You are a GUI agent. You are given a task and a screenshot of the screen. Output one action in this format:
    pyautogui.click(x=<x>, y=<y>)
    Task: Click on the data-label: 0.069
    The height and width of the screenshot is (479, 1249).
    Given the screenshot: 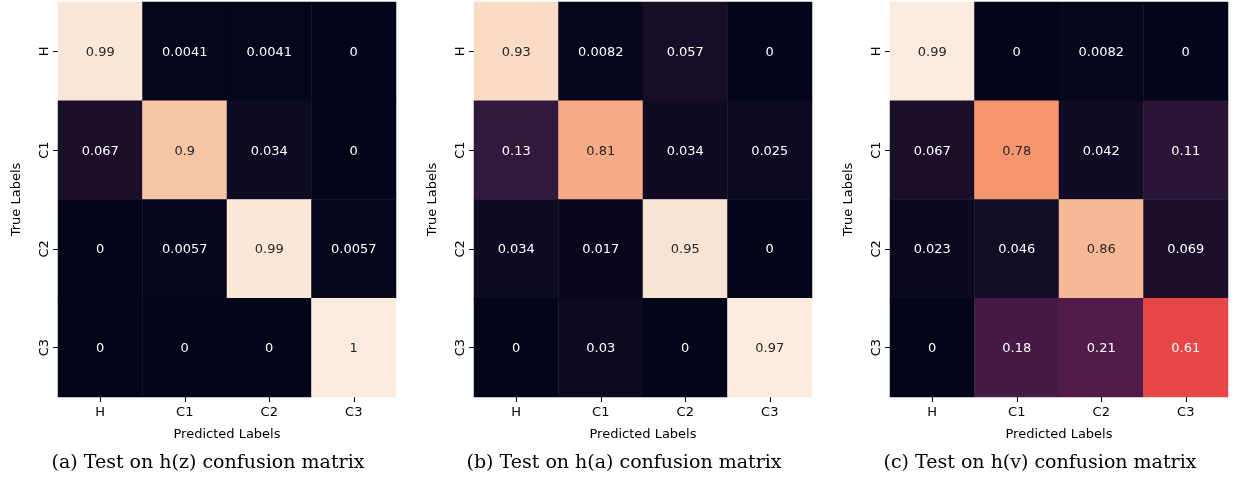 What is the action you would take?
    pyautogui.click(x=1186, y=249)
    